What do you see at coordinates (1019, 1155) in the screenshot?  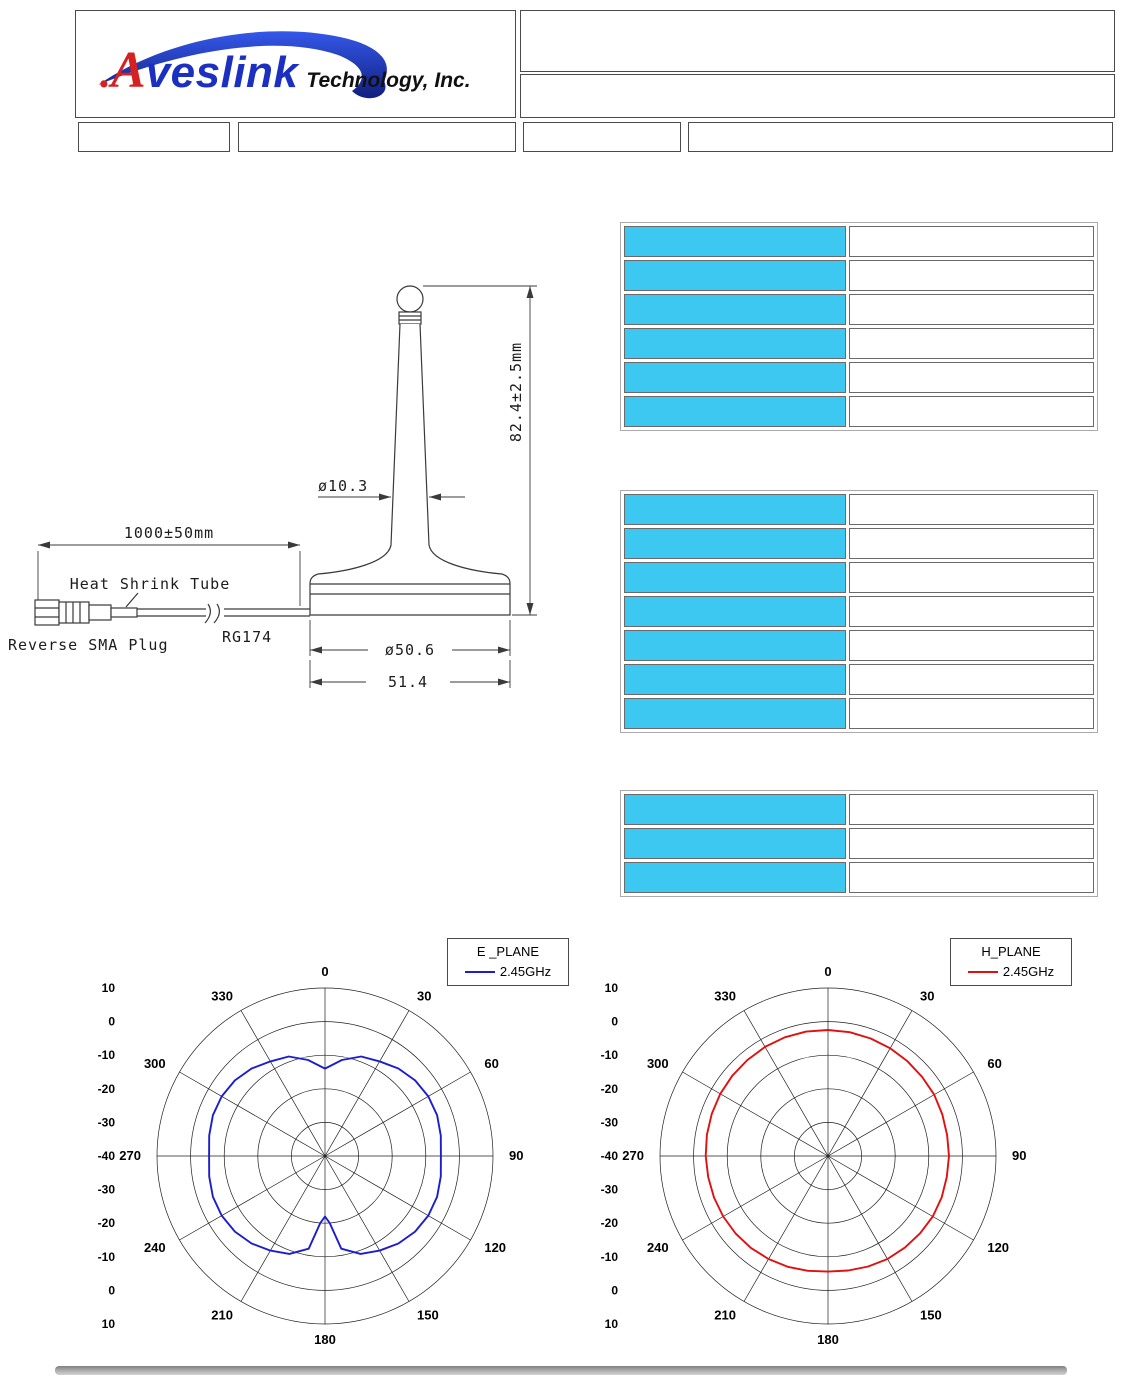 I see `angle-tick-label: 90` at bounding box center [1019, 1155].